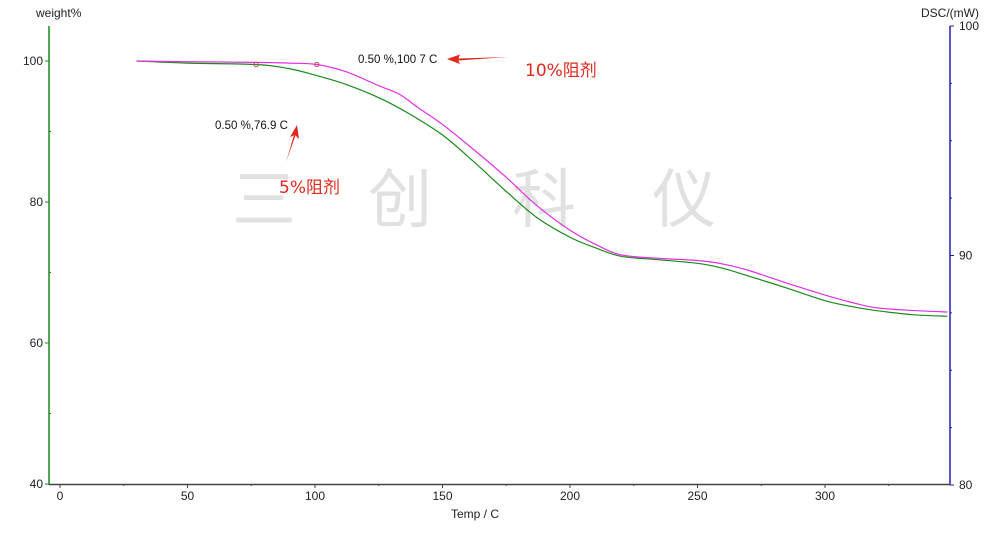 Image resolution: width=1000 pixels, height=534 pixels. Describe the element at coordinates (969, 26) in the screenshot. I see `y2-tick-label: 100` at that location.